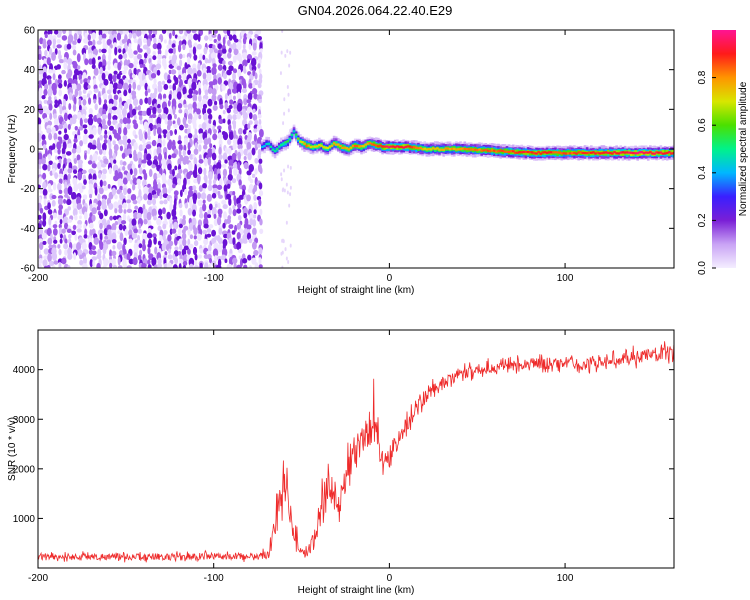 This screenshot has width=750, height=600. Describe the element at coordinates (356, 590) in the screenshot. I see `snr-xlabel: Height of straight line (km)` at that location.